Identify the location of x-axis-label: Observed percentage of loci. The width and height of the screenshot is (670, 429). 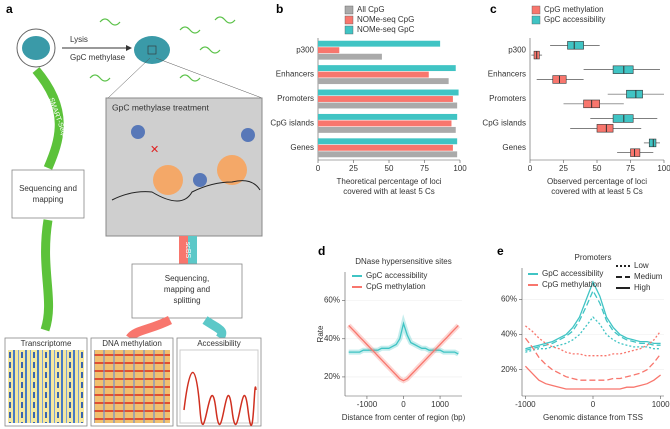
(597, 181).